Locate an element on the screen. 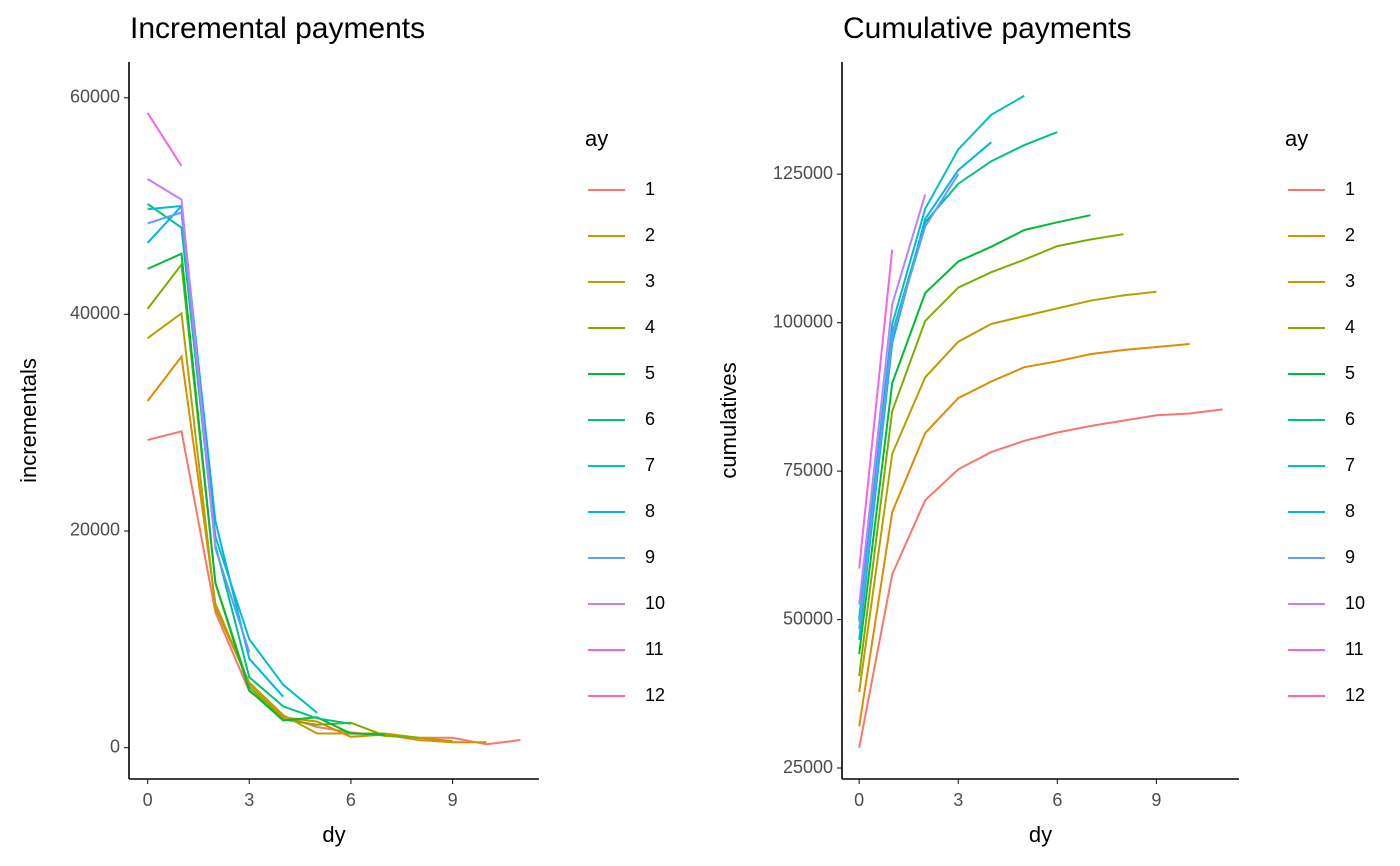  y-tick-label: 100000 is located at coordinates (803, 321).